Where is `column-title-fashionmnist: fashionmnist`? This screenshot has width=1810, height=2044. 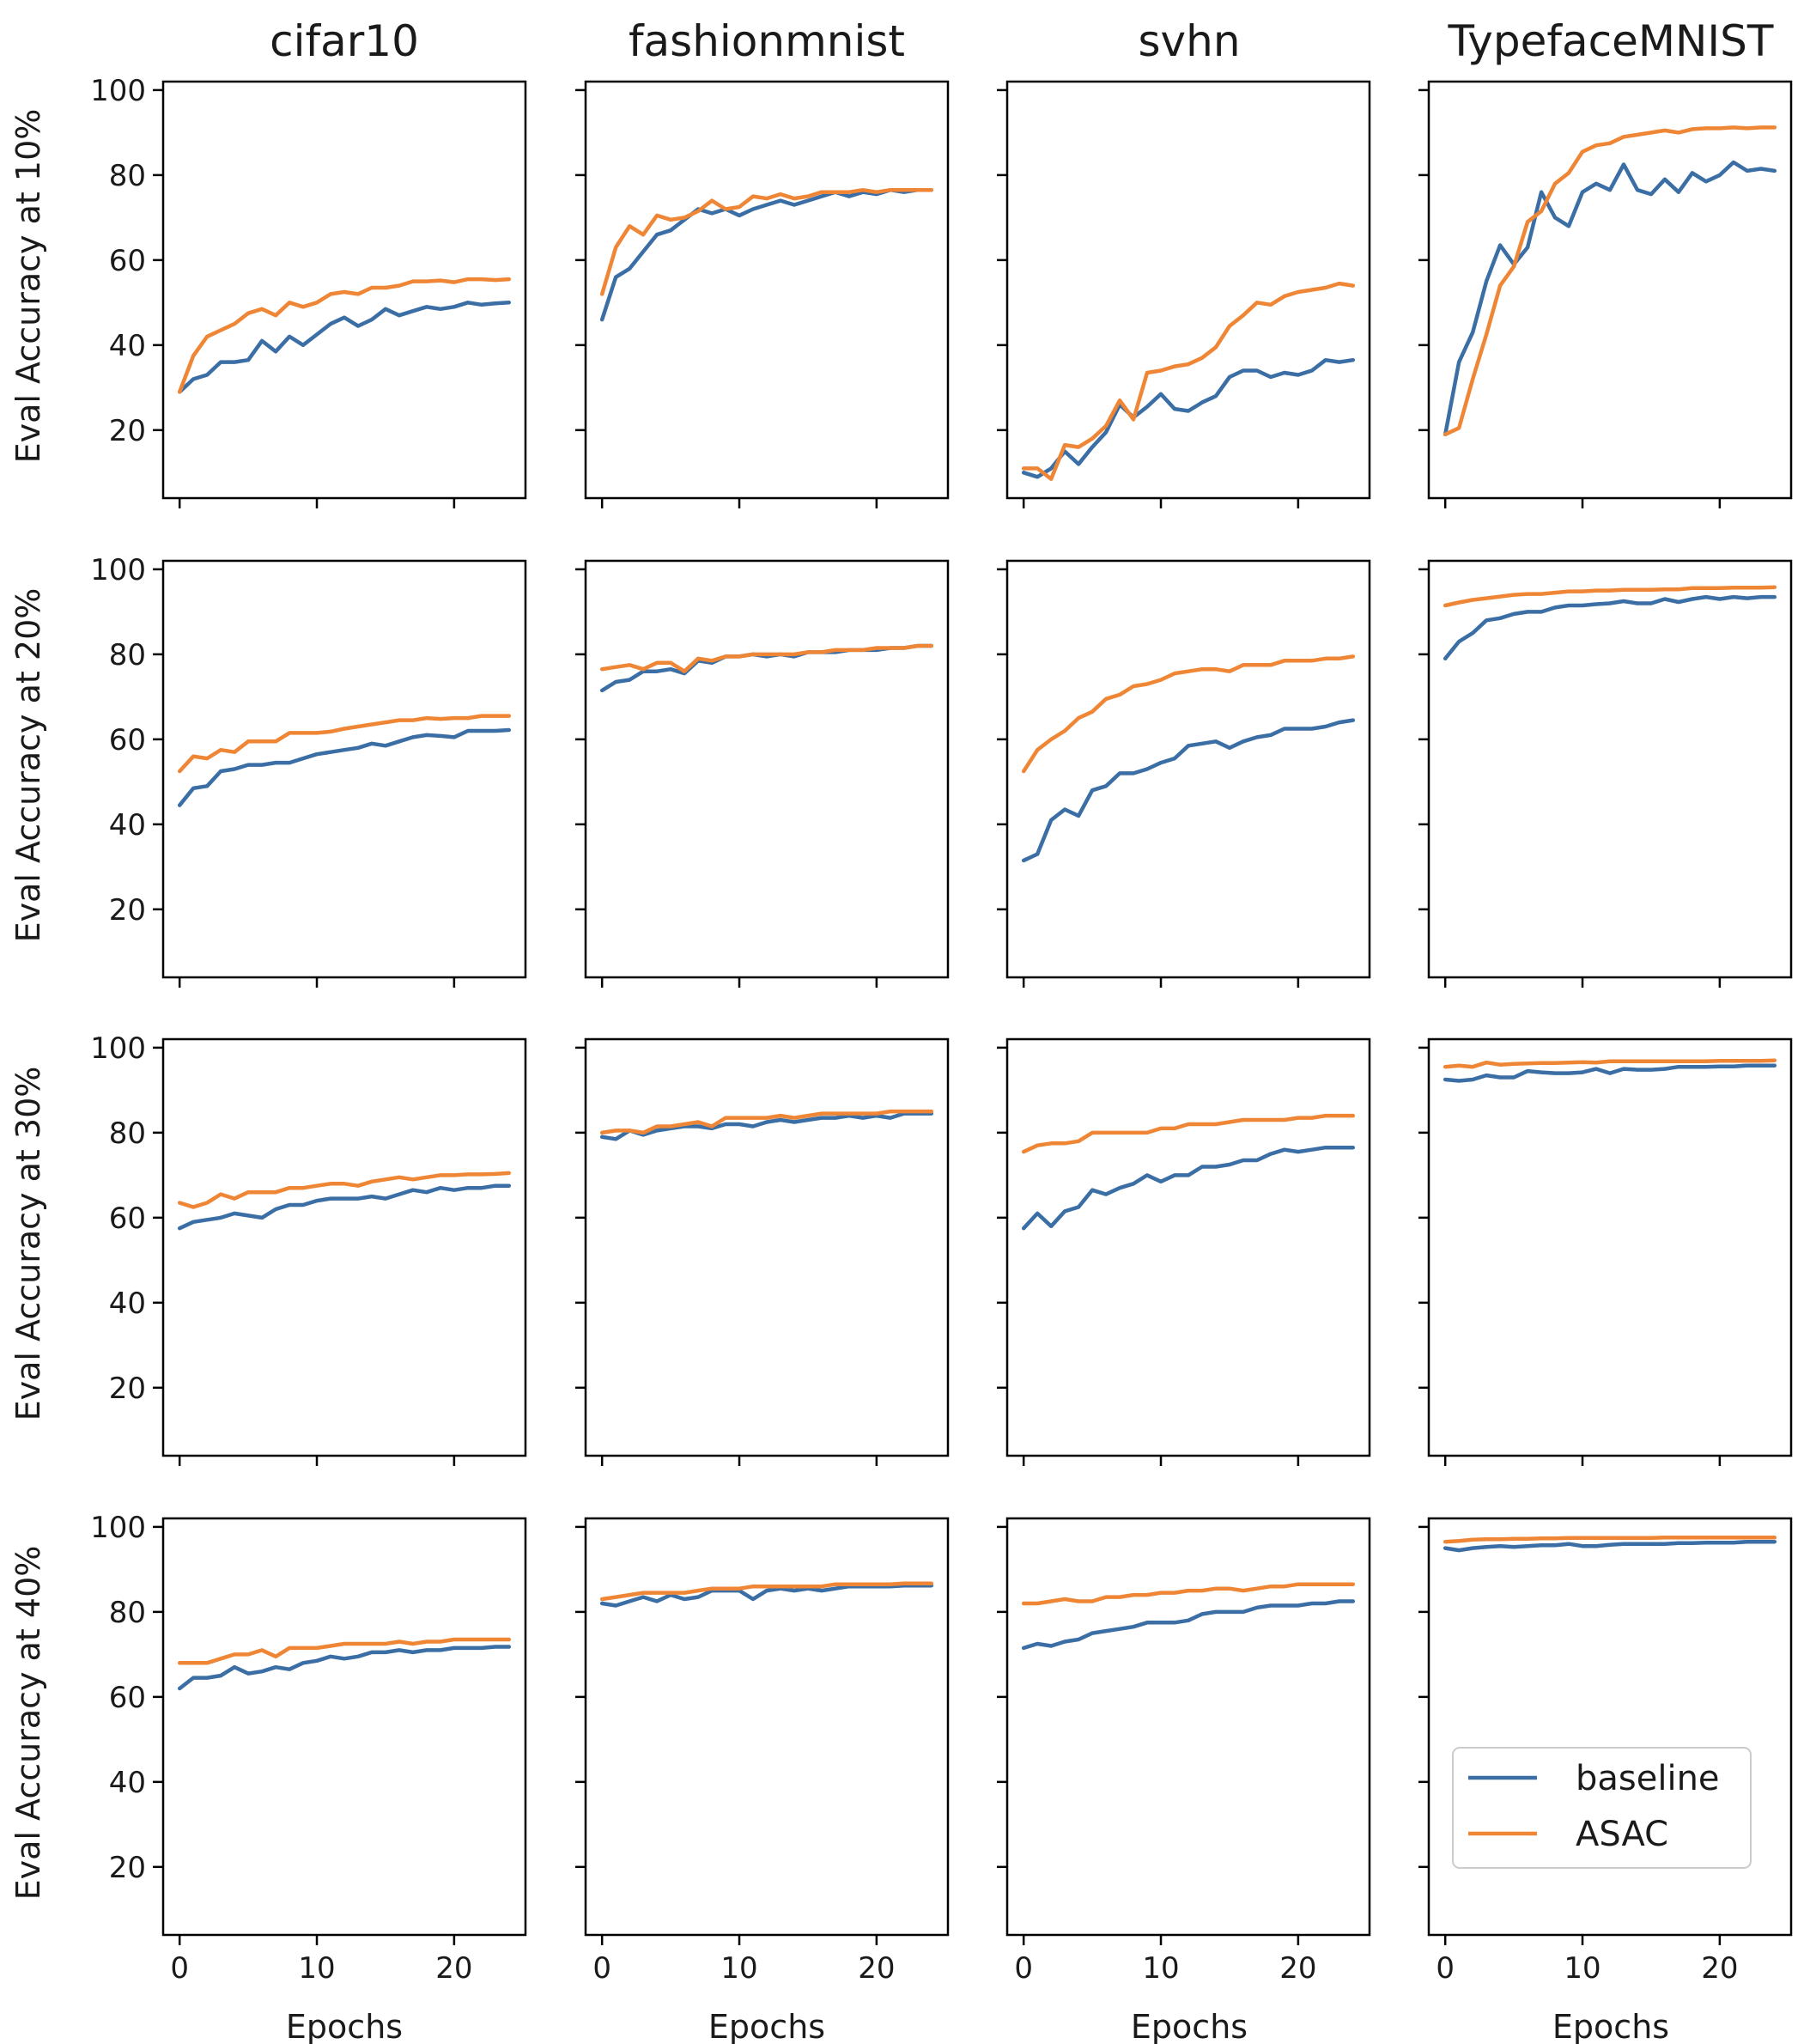 column-title-fashionmnist: fashionmnist is located at coordinates (767, 41).